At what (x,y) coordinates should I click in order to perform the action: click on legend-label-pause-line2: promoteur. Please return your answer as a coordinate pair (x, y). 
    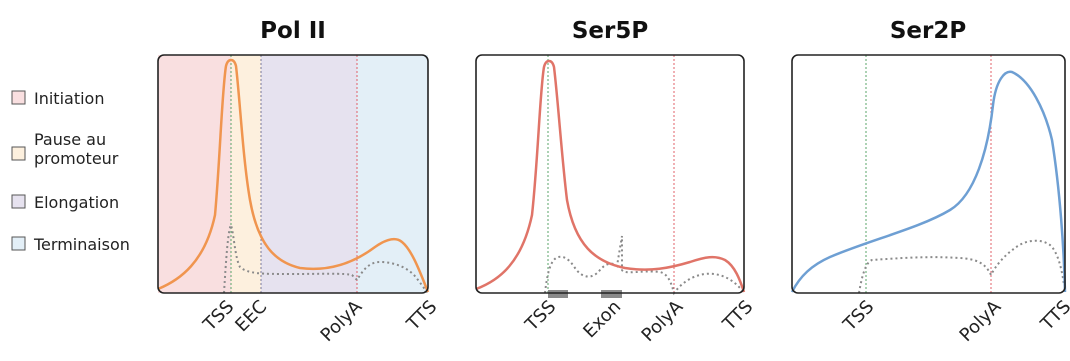
    Looking at the image, I should click on (76, 158).